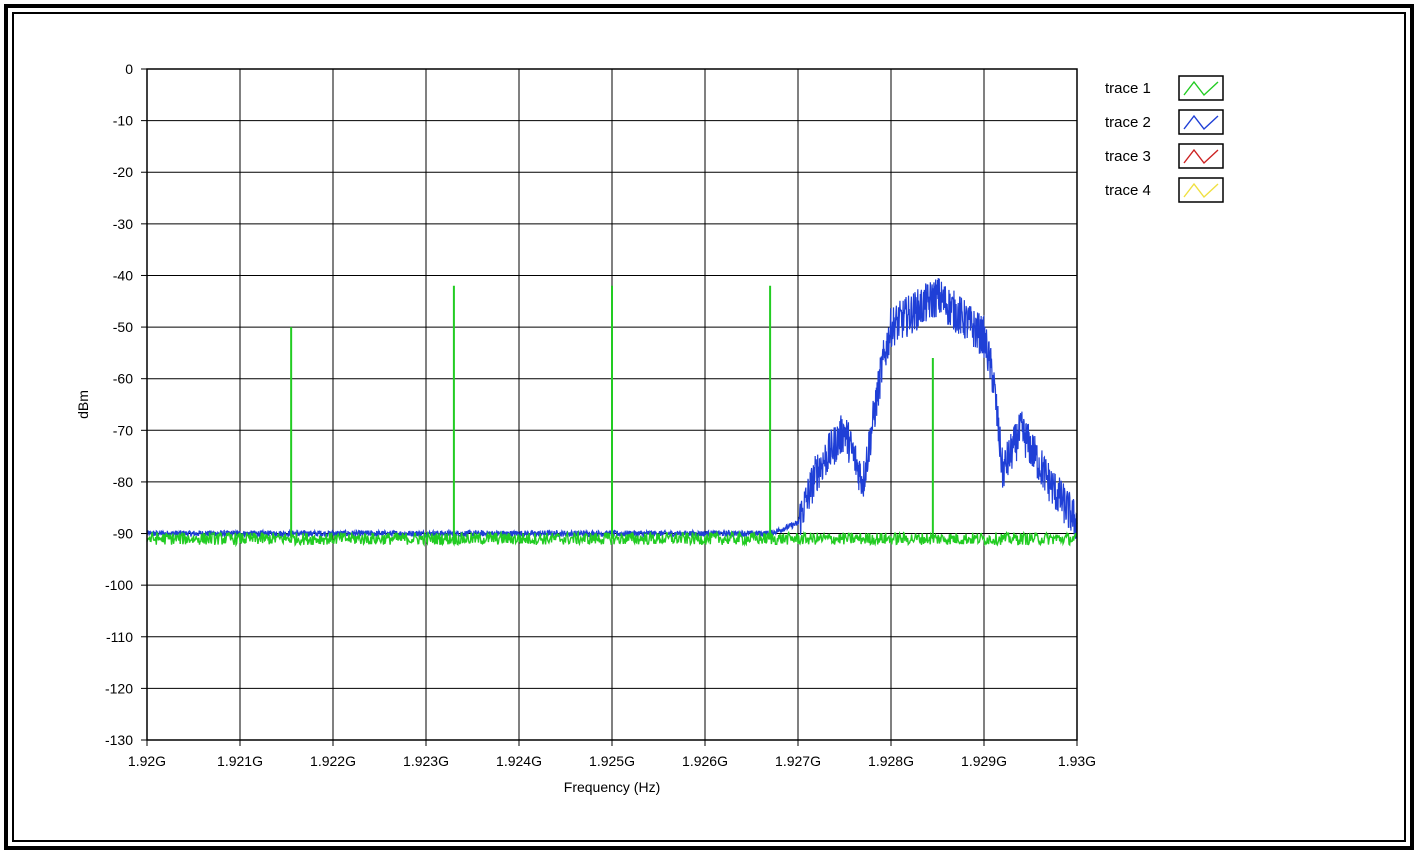 This screenshot has width=1418, height=854. What do you see at coordinates (1077, 761) in the screenshot?
I see `x-tick-label: 1.93G` at bounding box center [1077, 761].